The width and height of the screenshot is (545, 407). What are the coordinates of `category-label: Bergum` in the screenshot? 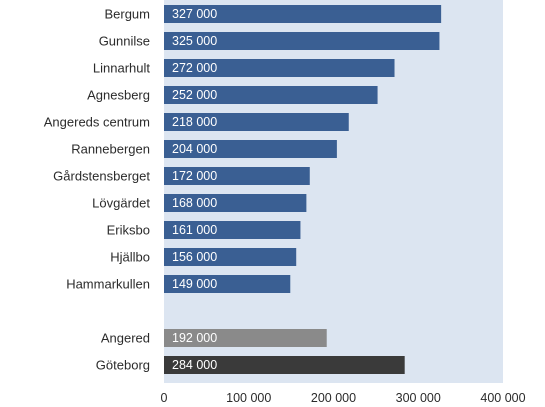 It's located at (127, 14).